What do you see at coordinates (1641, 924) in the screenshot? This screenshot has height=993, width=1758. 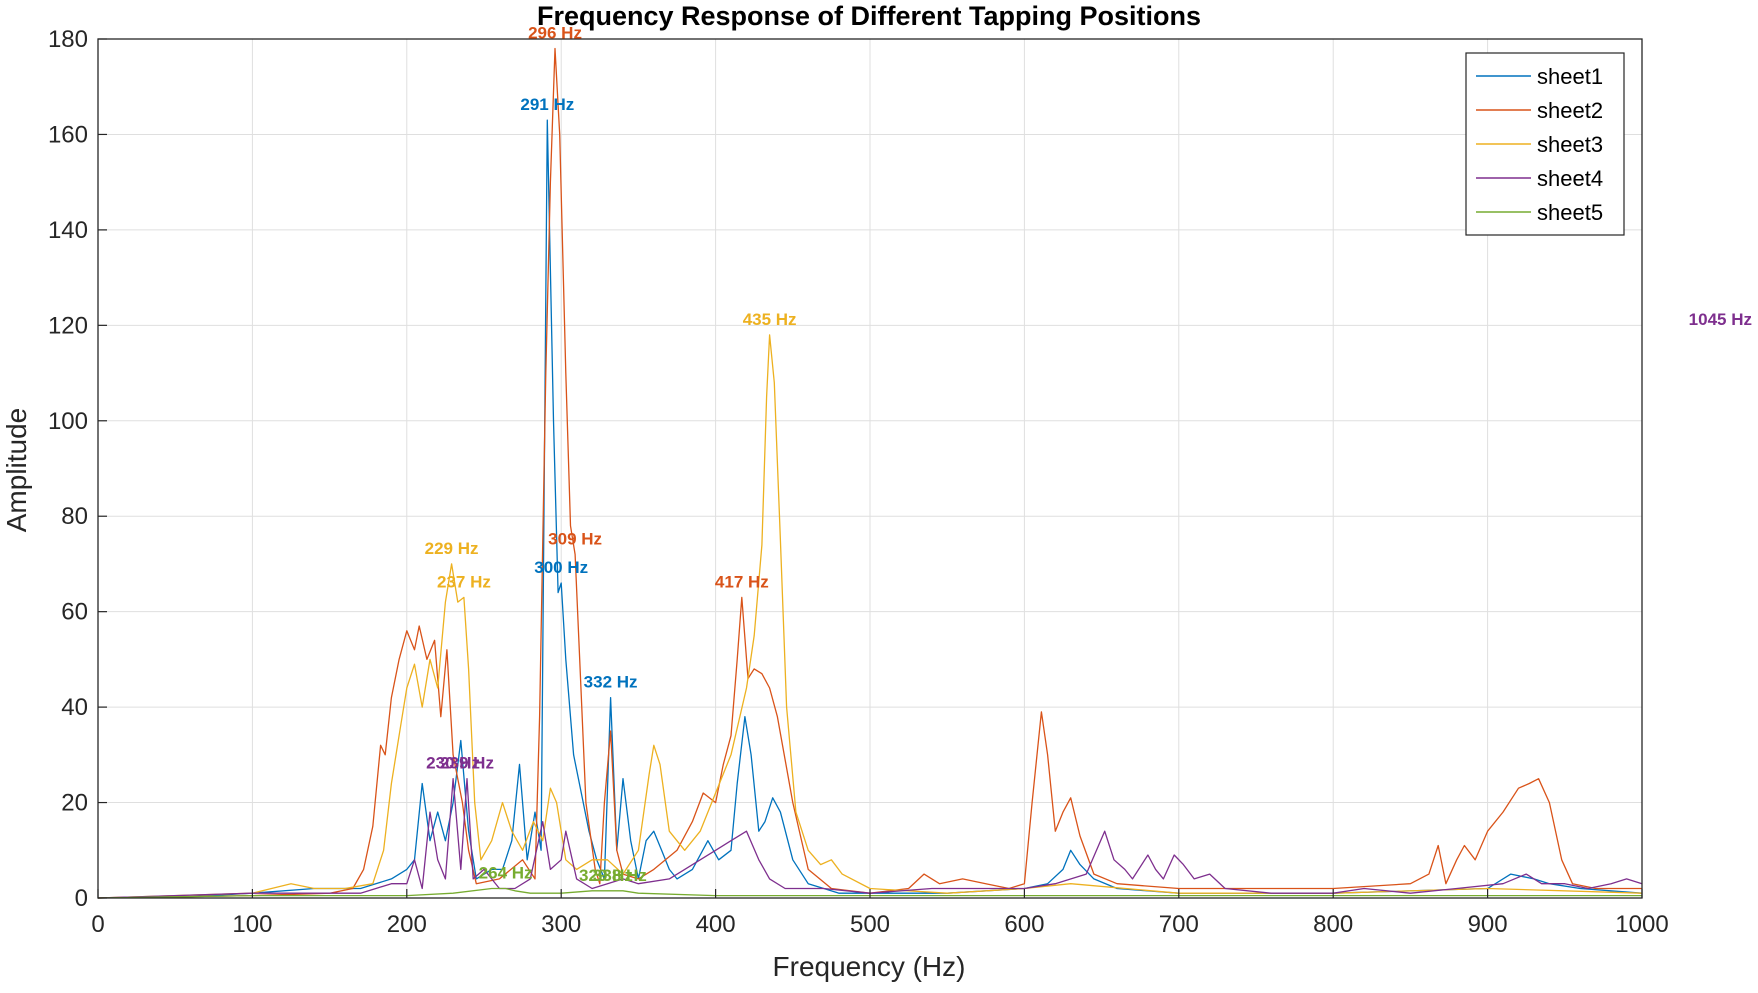 I see `x-tick-label: 1000` at bounding box center [1641, 924].